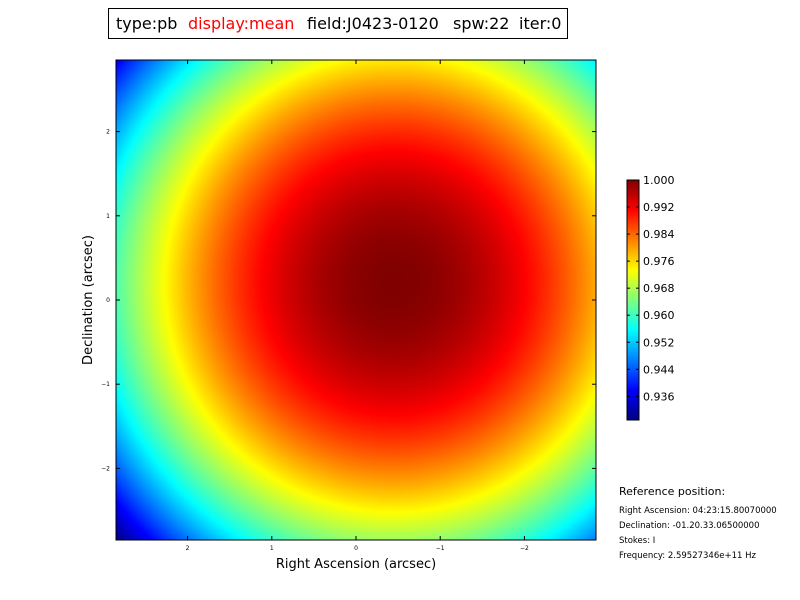 This screenshot has height=600, width=800. I want to click on y-tick-label: −2, so click(105, 468).